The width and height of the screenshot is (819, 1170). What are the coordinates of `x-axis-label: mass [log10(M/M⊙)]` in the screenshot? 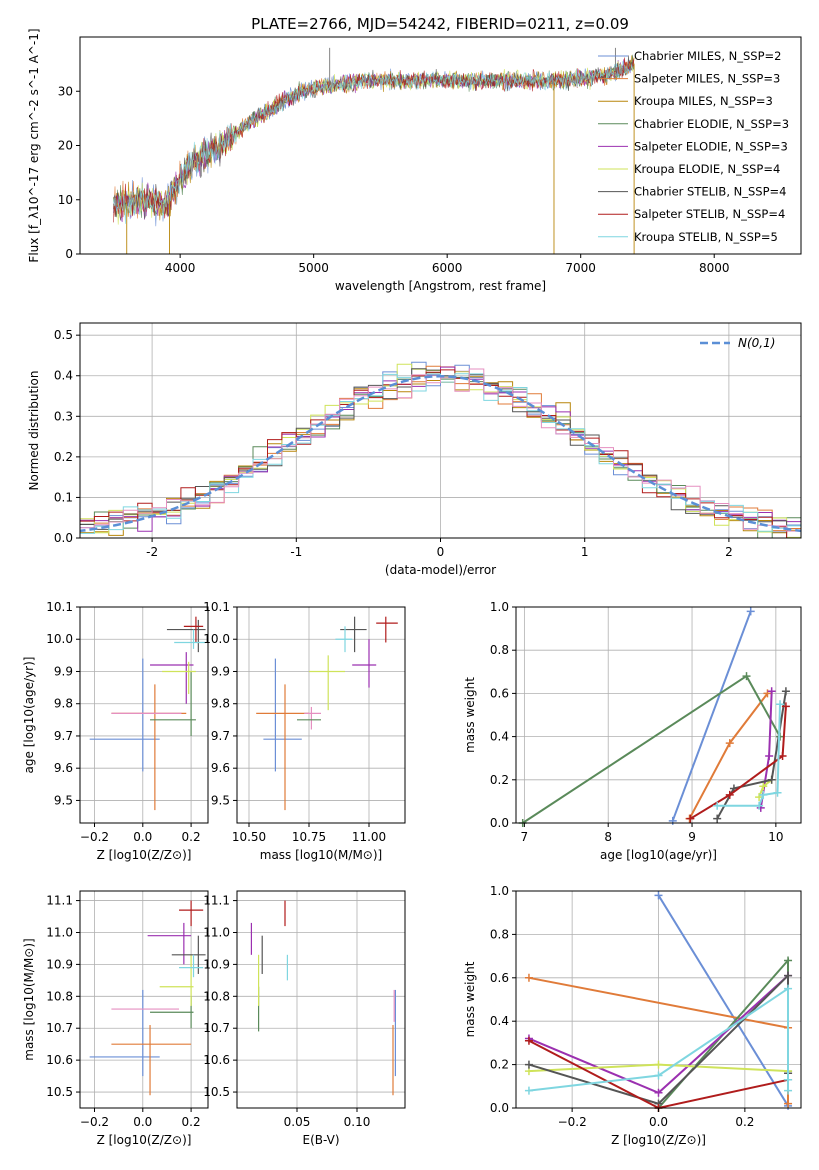 It's located at (321, 855).